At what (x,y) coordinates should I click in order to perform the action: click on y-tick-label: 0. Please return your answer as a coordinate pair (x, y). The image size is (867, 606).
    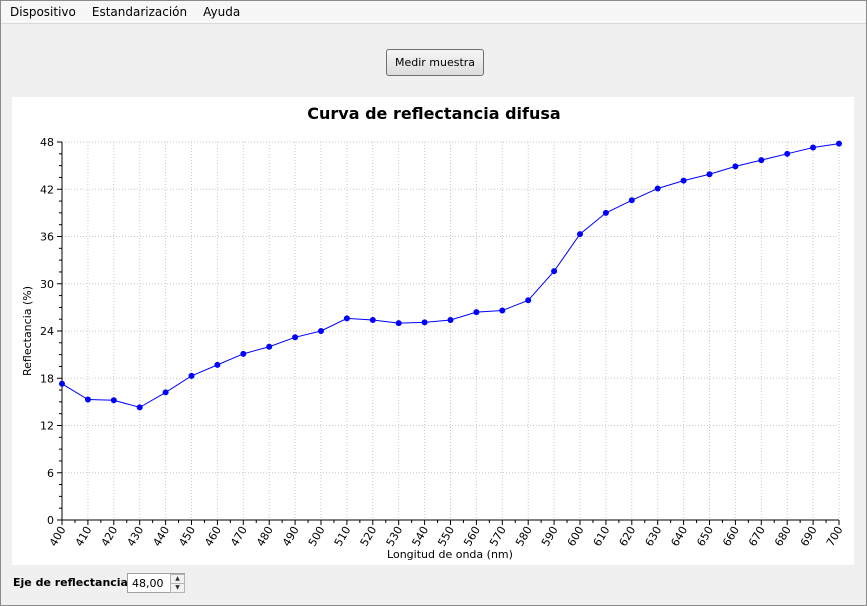
    Looking at the image, I should click on (50, 520).